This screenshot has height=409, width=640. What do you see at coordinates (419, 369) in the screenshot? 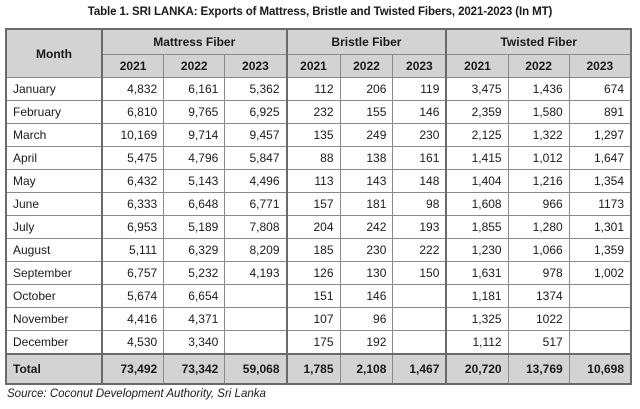
I see `total-cell: 1,467` at bounding box center [419, 369].